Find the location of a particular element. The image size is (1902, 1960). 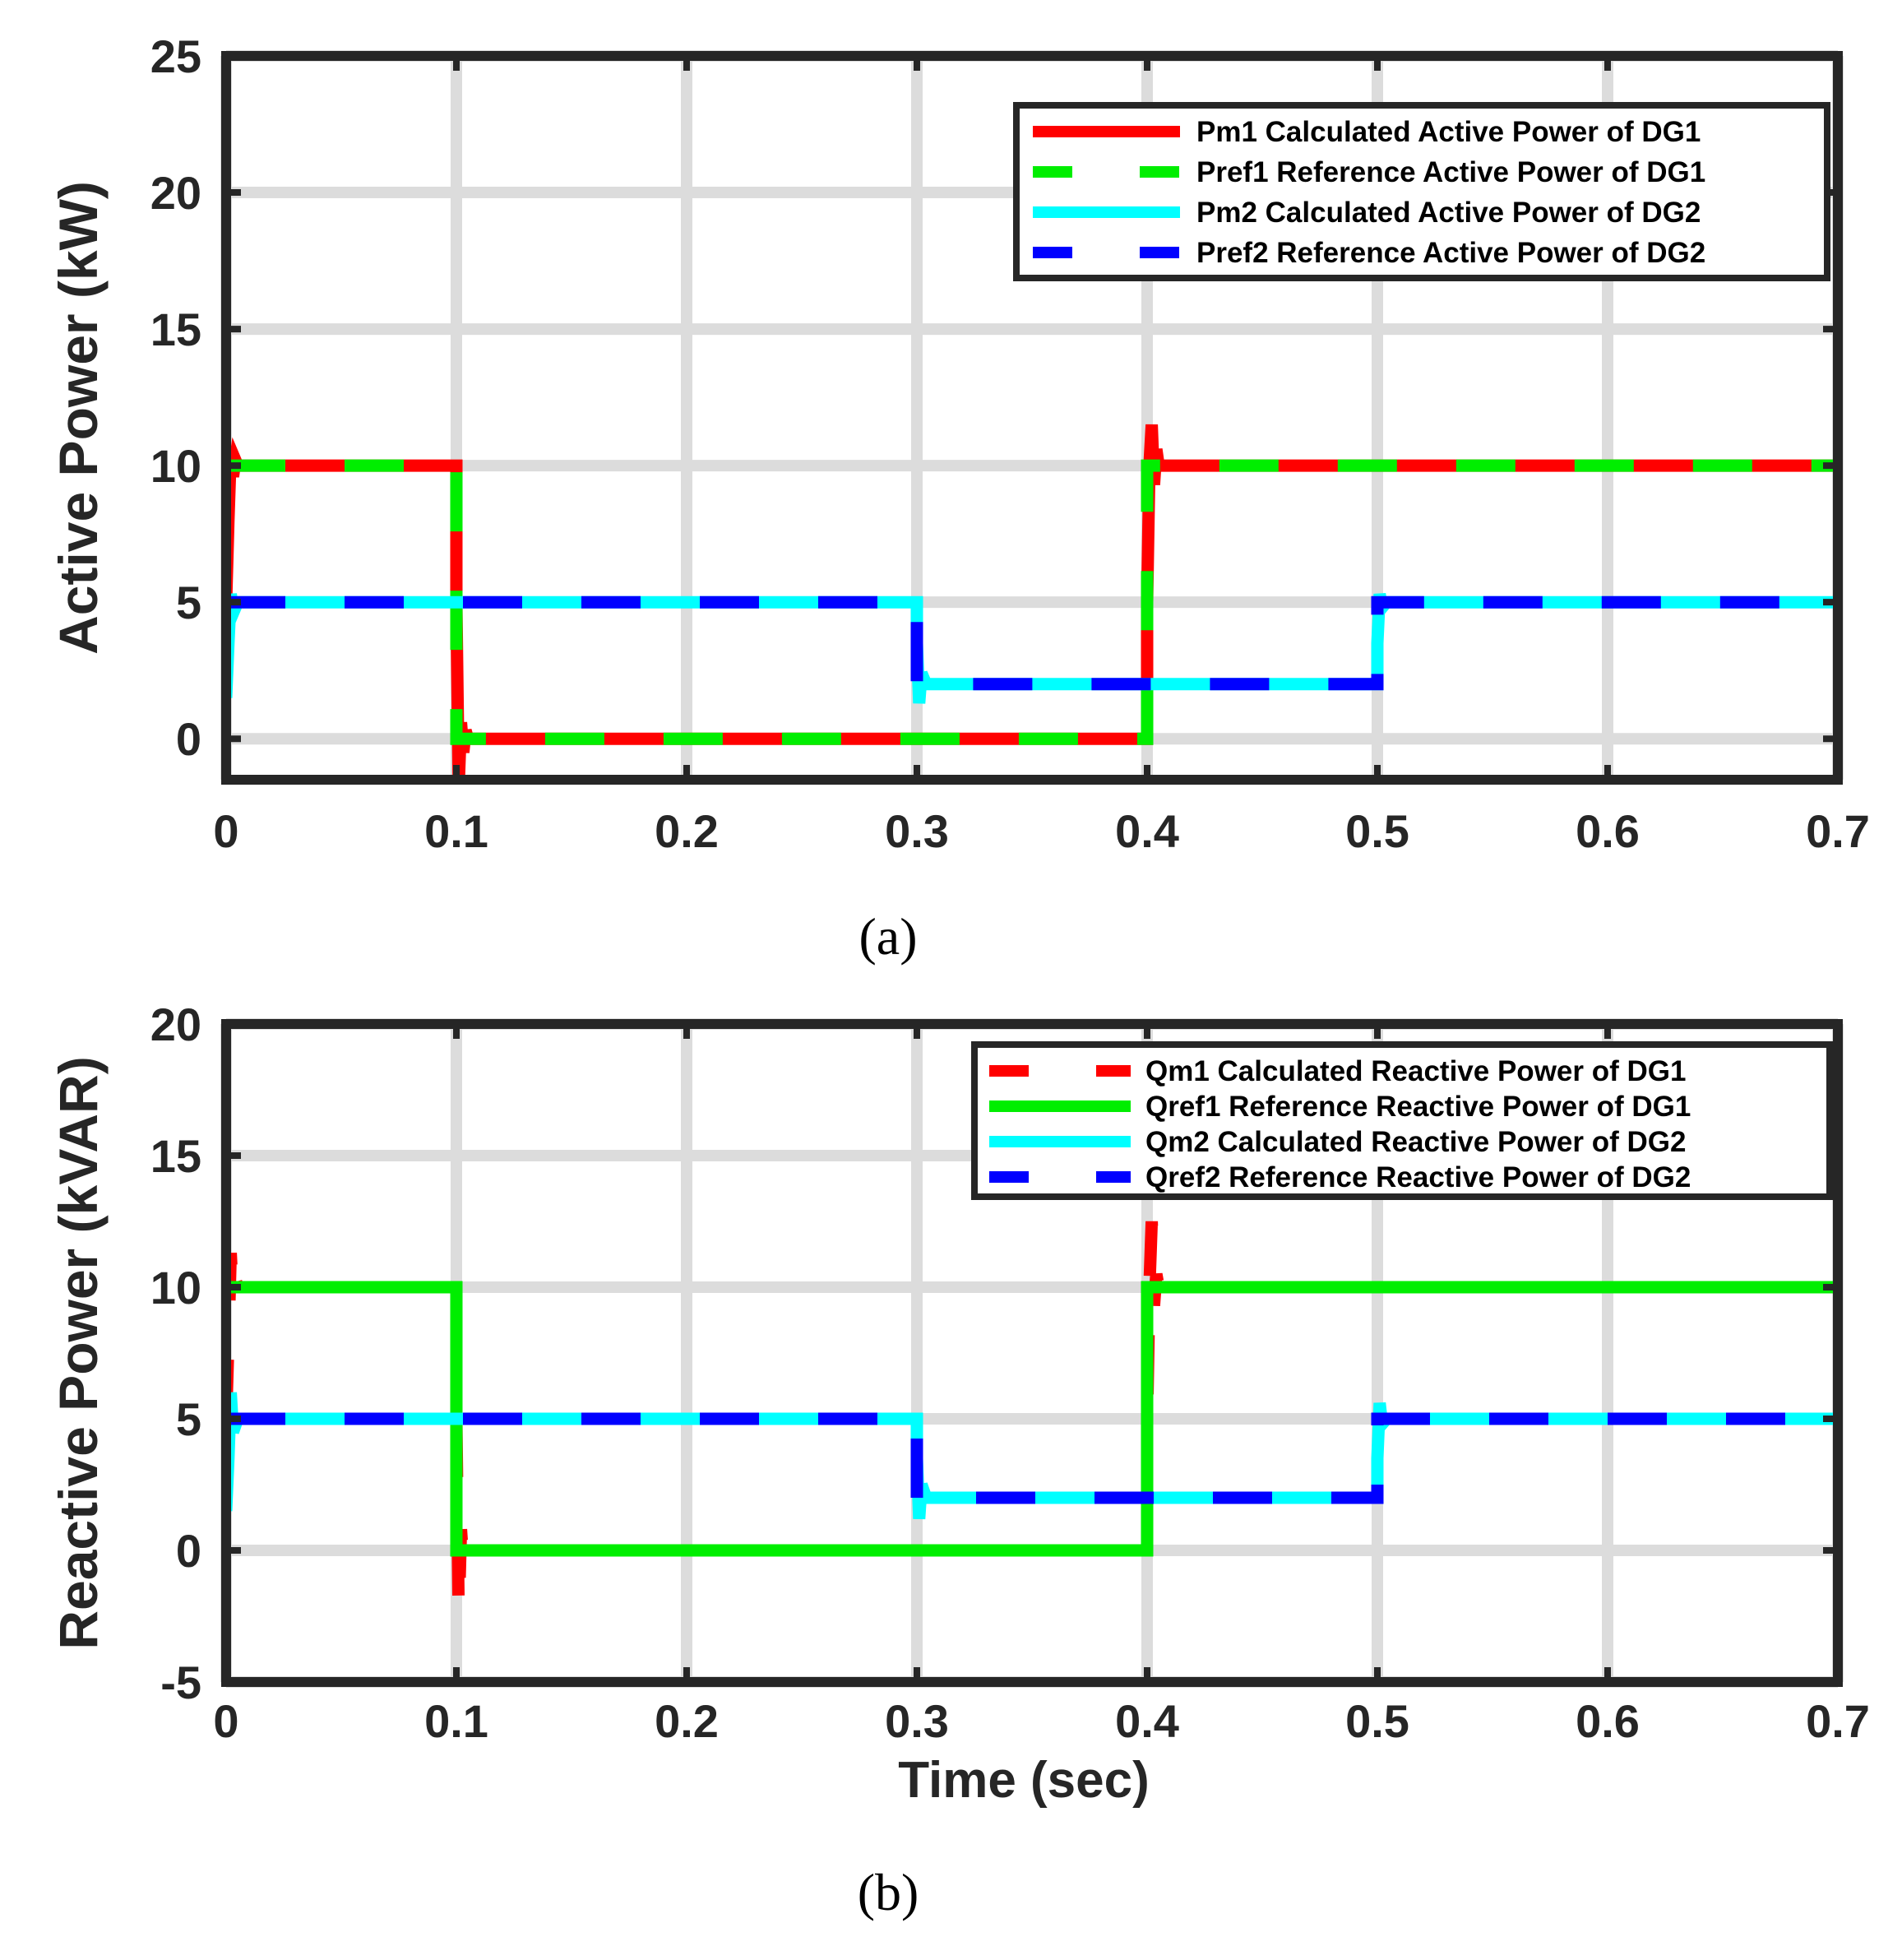

legend-label-4: Qref2 Reference Reactive Power of DG2 is located at coordinates (1418, 1177).